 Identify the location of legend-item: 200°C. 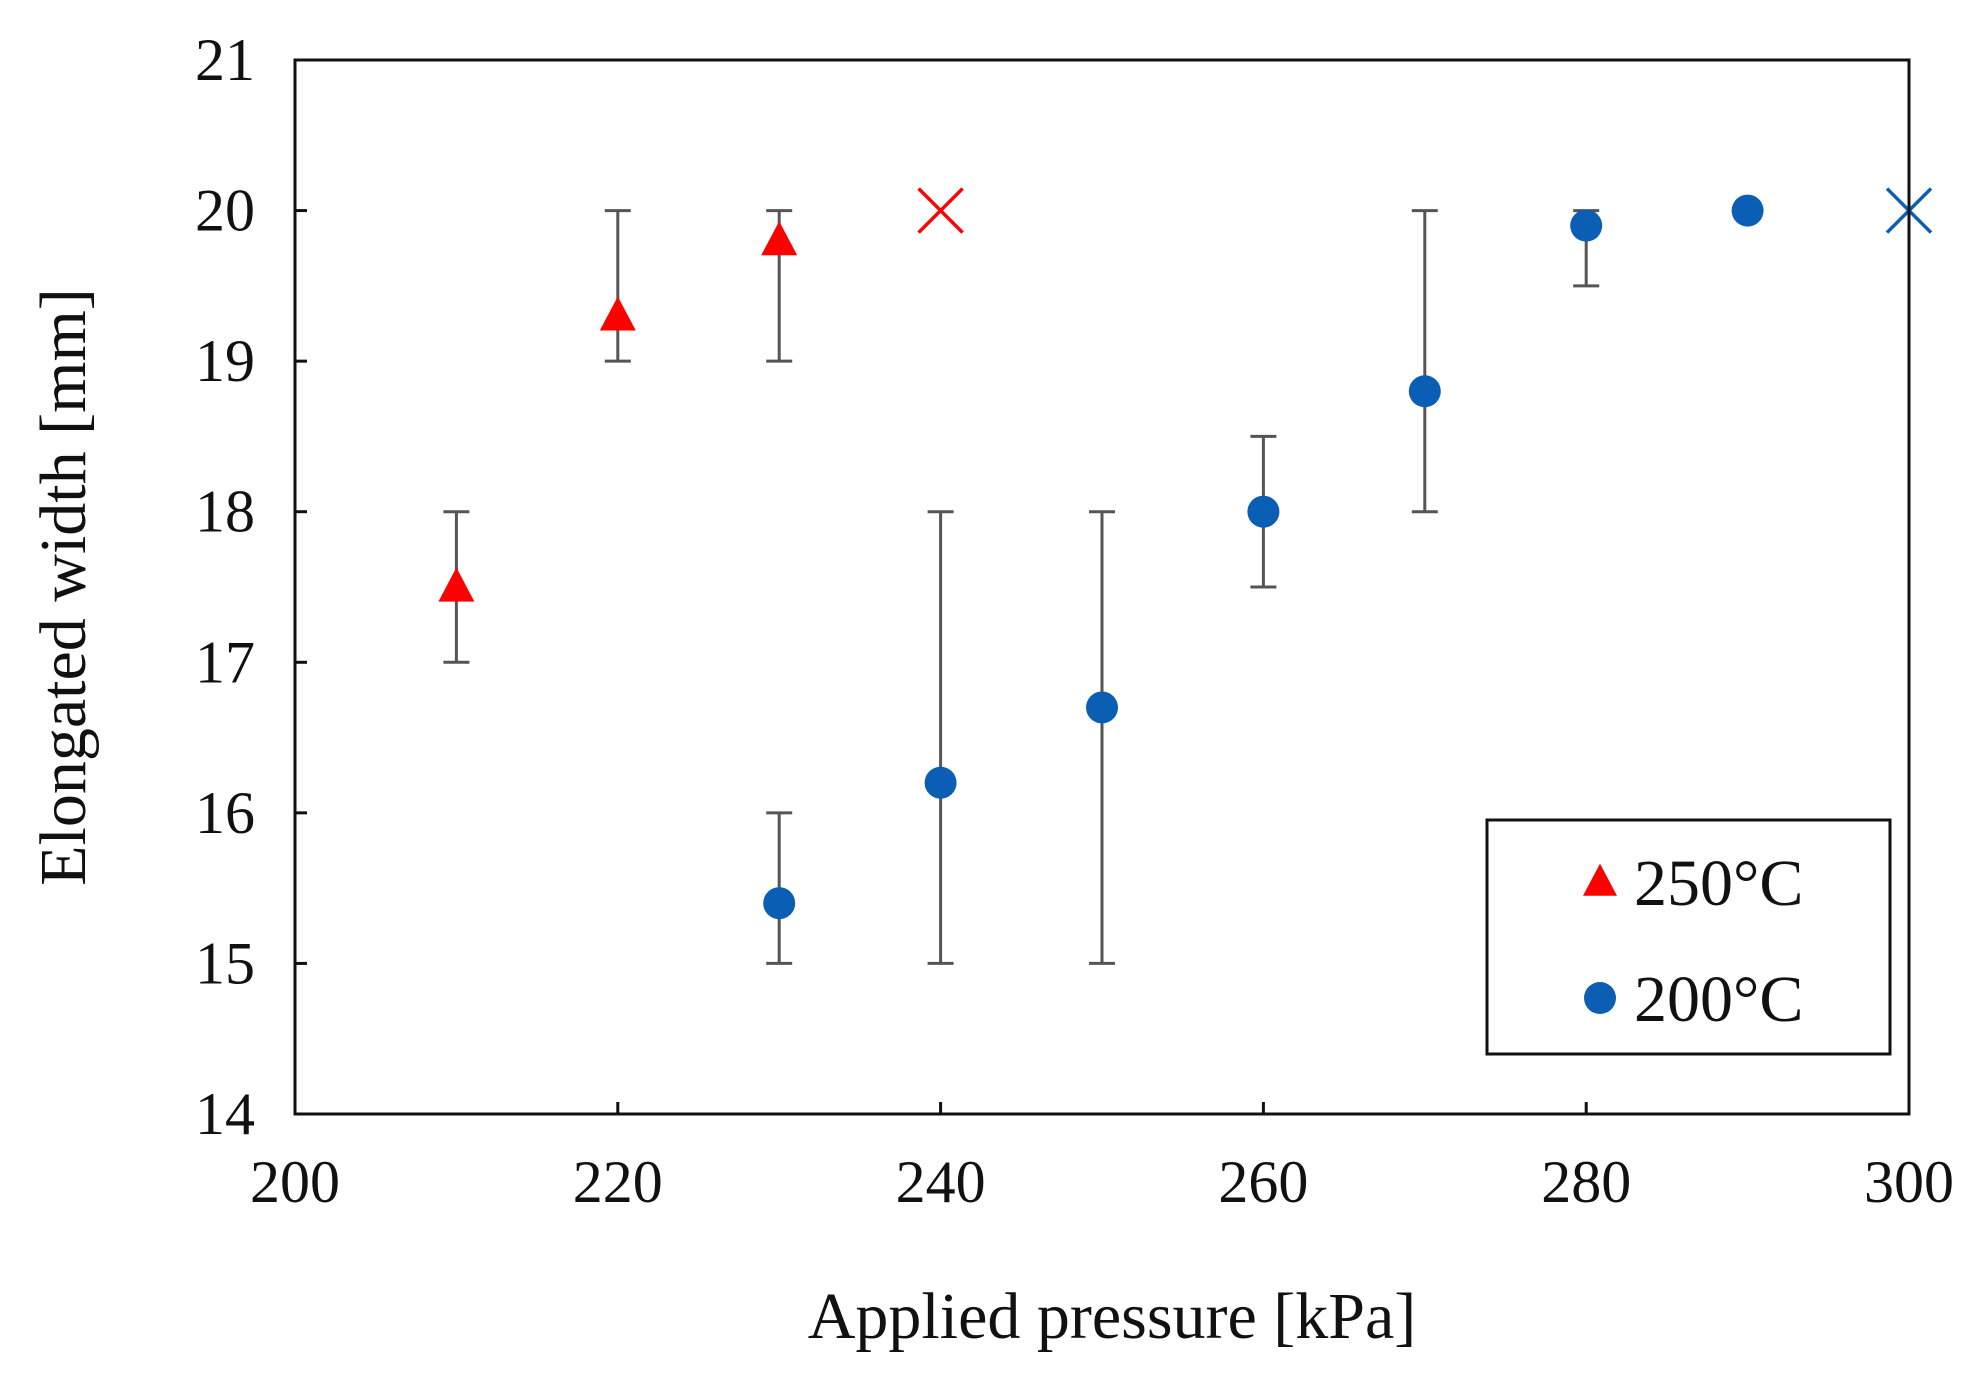
(1693, 999).